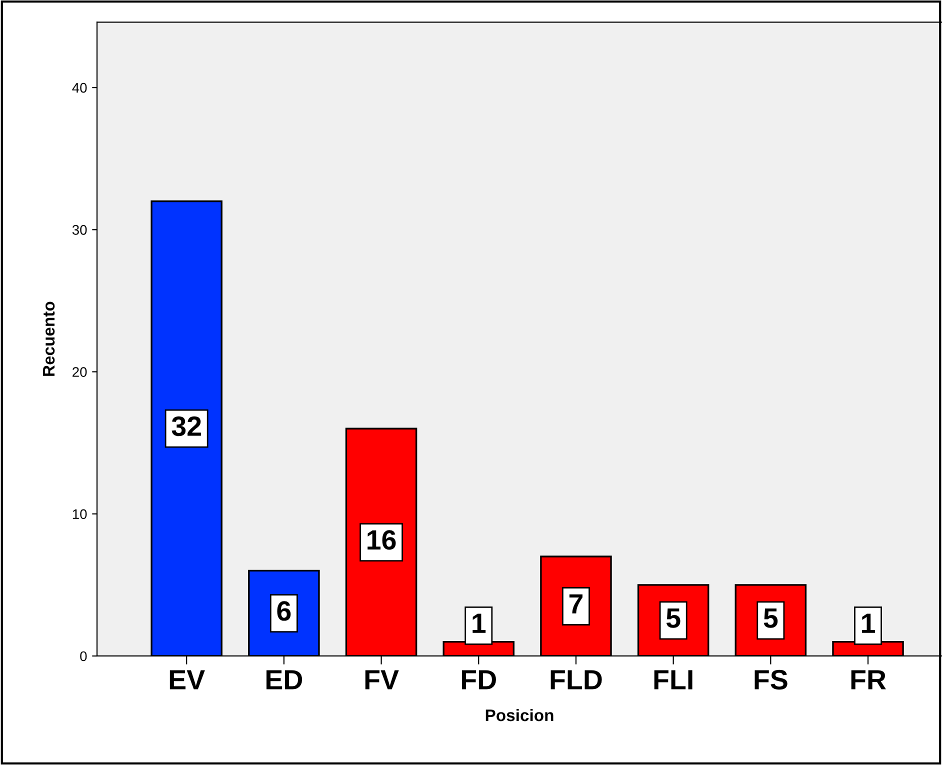 The height and width of the screenshot is (765, 942). Describe the element at coordinates (284, 680) in the screenshot. I see `x-tick-label: ED` at that location.